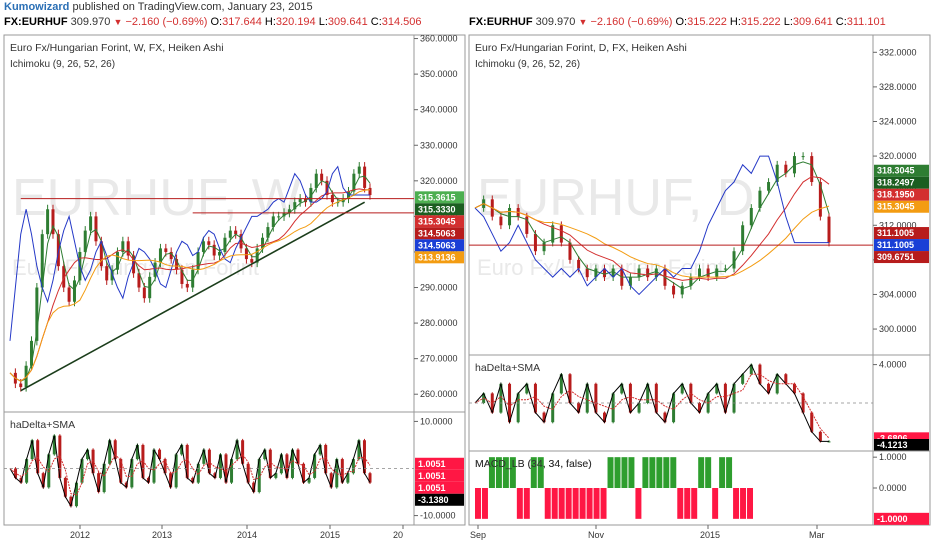  What do you see at coordinates (439, 394) in the screenshot?
I see `y-tick-label: 260.0000` at bounding box center [439, 394].